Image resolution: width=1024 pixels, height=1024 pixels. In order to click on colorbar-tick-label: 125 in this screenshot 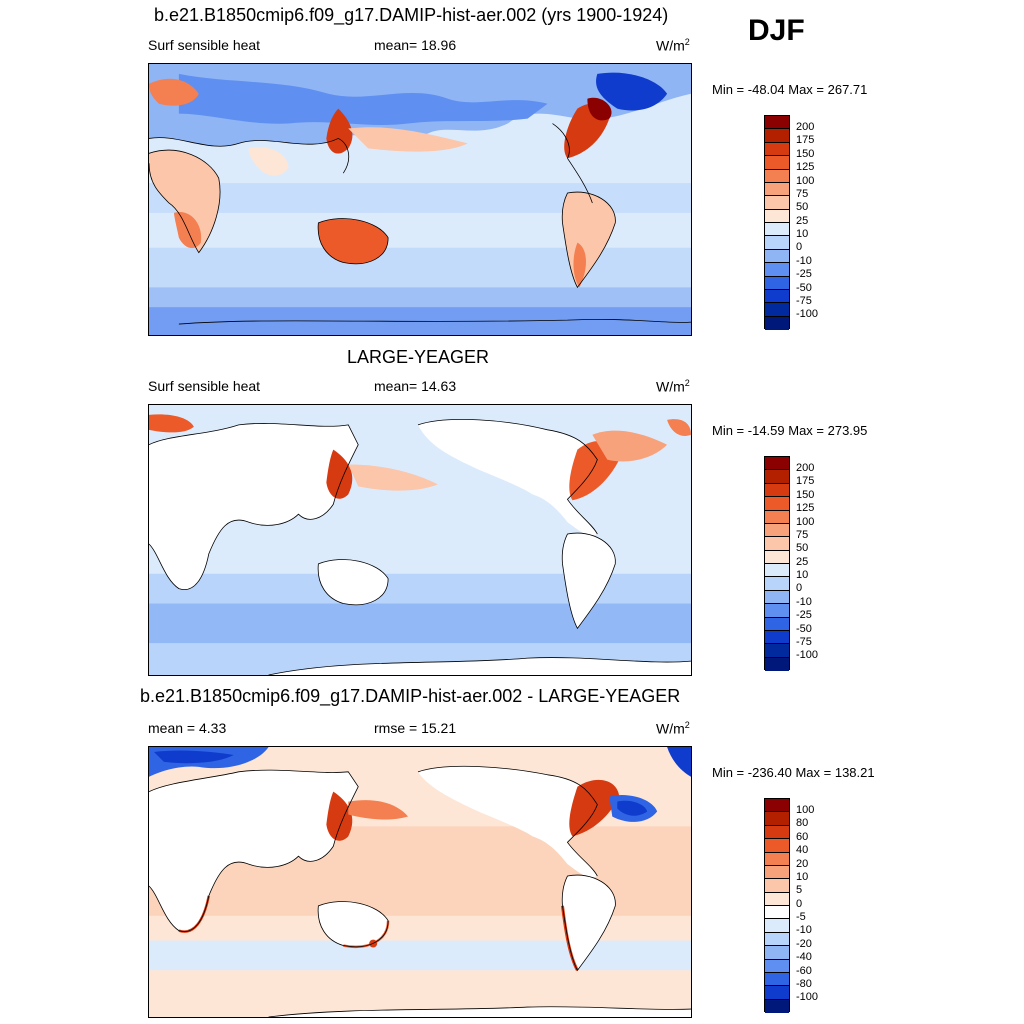, I will do `click(805, 167)`.